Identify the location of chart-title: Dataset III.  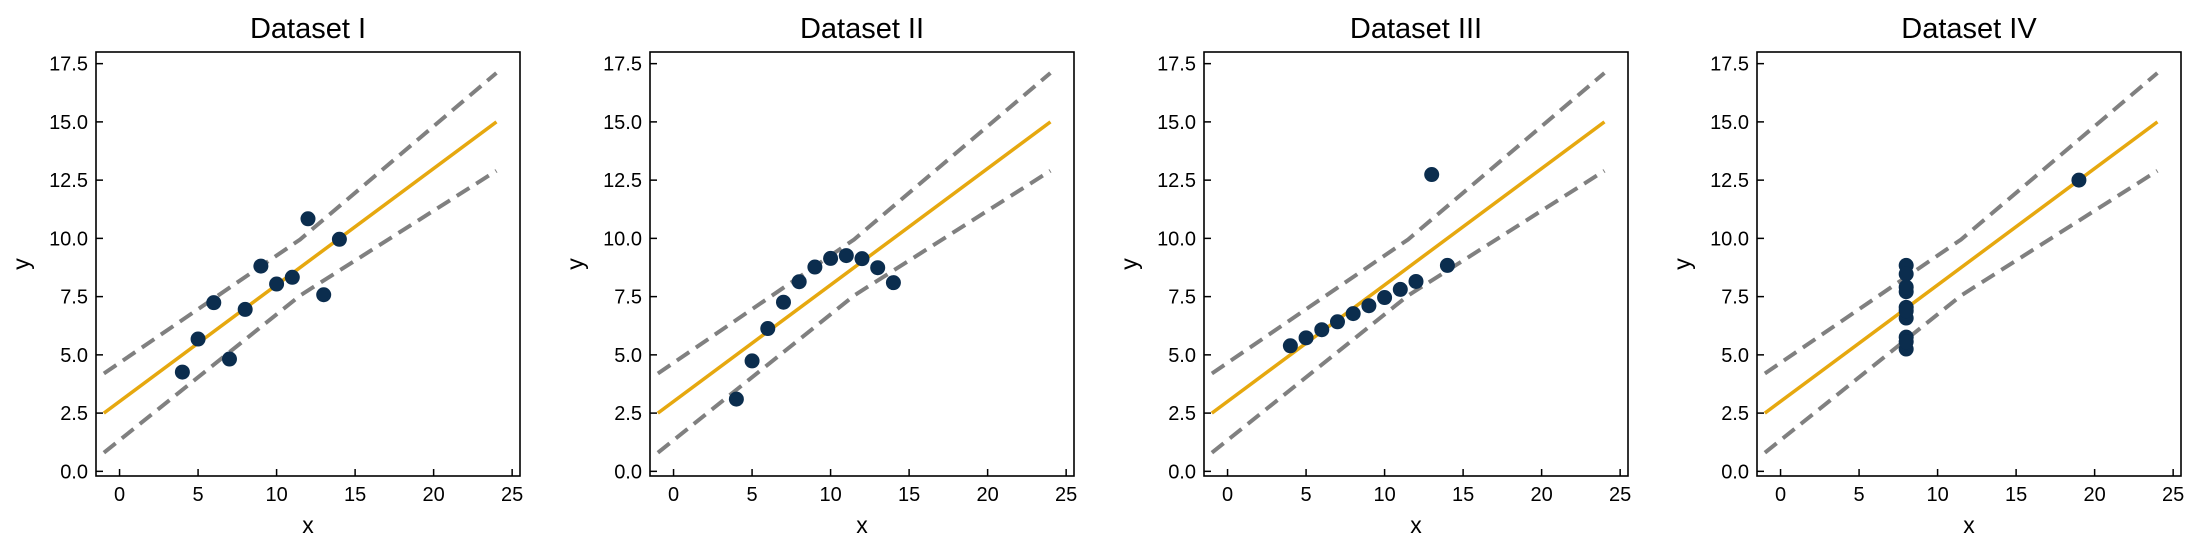
(1416, 29).